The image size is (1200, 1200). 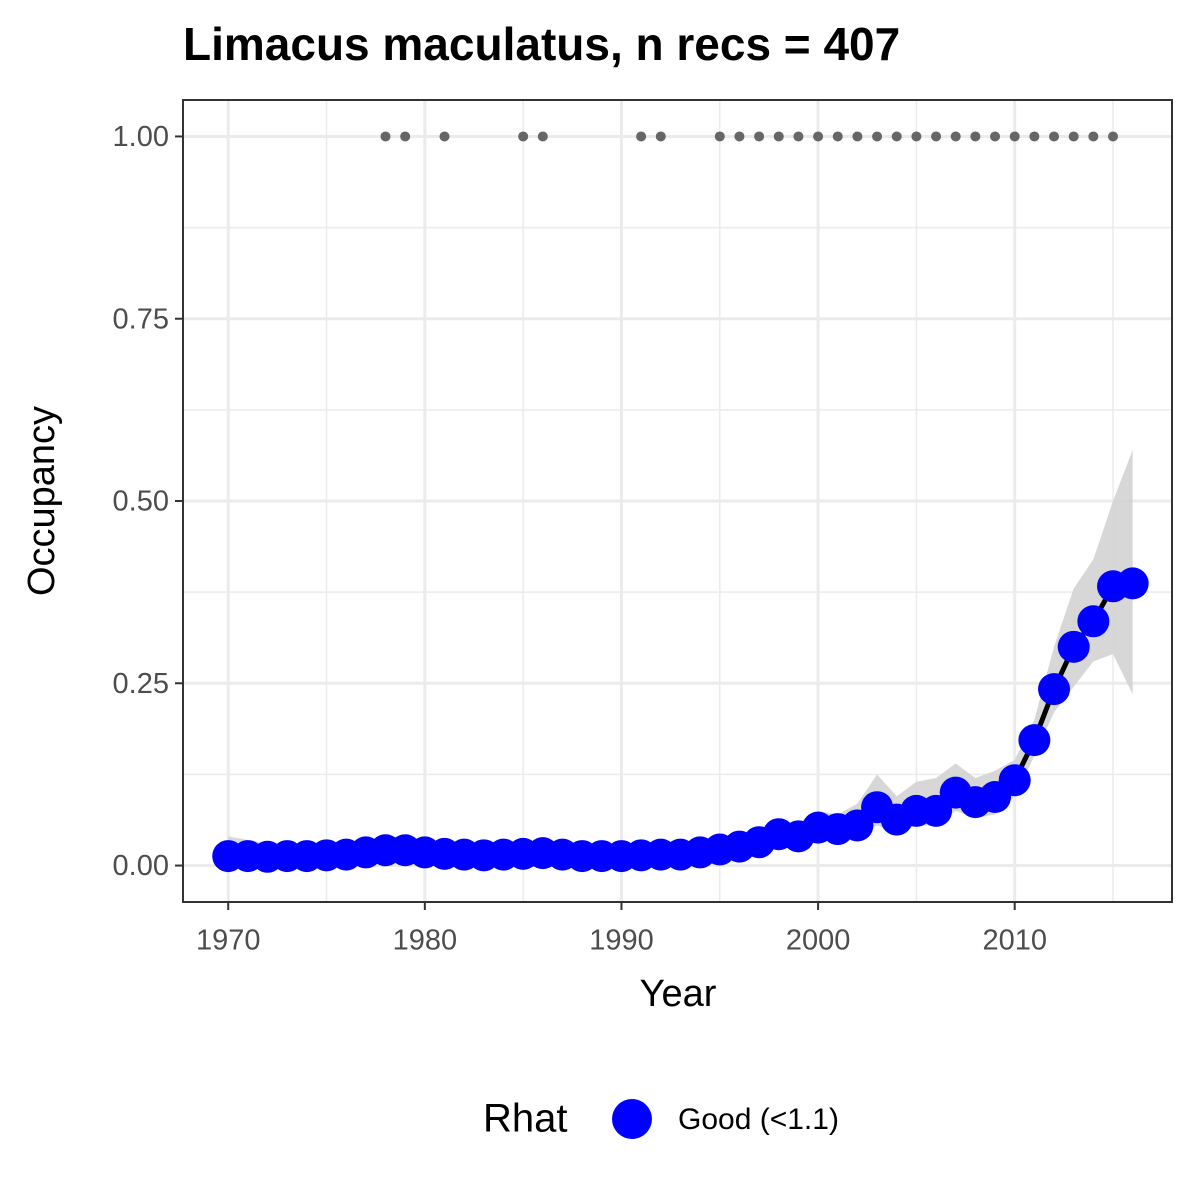 What do you see at coordinates (141, 137) in the screenshot?
I see `y-tick-label: 1.00` at bounding box center [141, 137].